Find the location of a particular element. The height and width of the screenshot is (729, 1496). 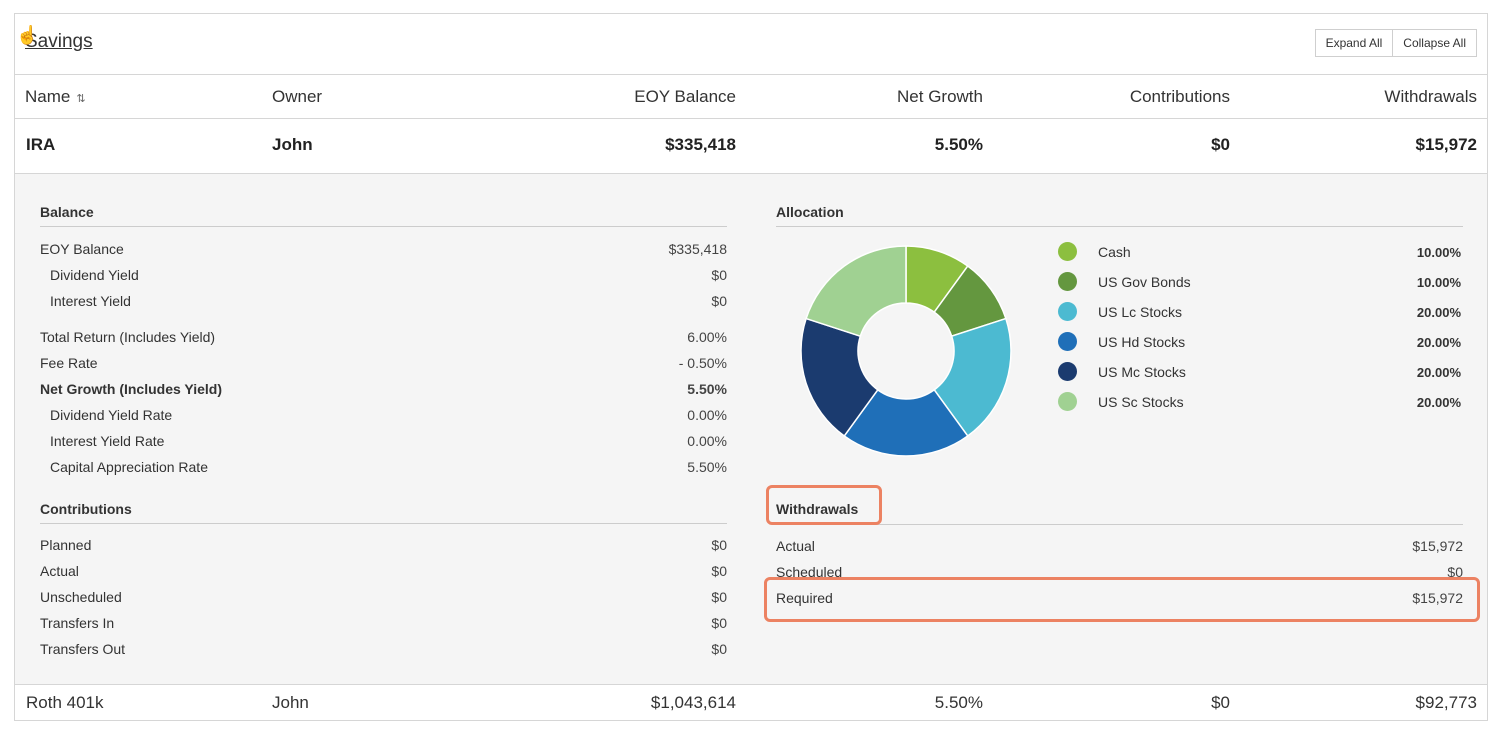

balance-row: Dividend Yield $0 is located at coordinates (388, 275).